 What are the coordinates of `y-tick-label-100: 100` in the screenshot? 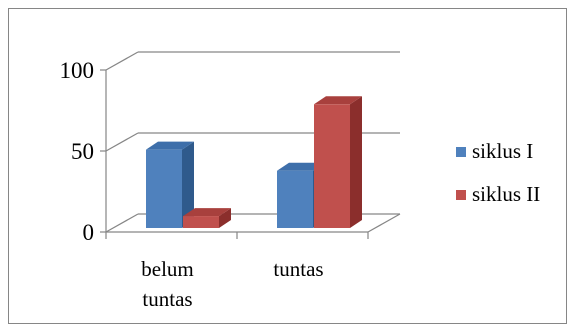 It's located at (77, 70).